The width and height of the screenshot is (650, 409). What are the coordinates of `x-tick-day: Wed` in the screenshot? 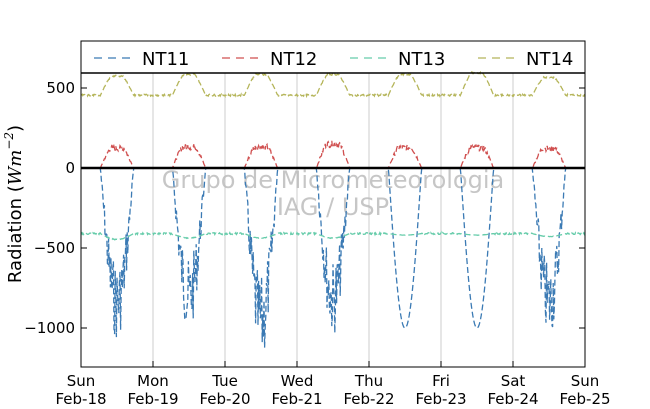 It's located at (297, 381).